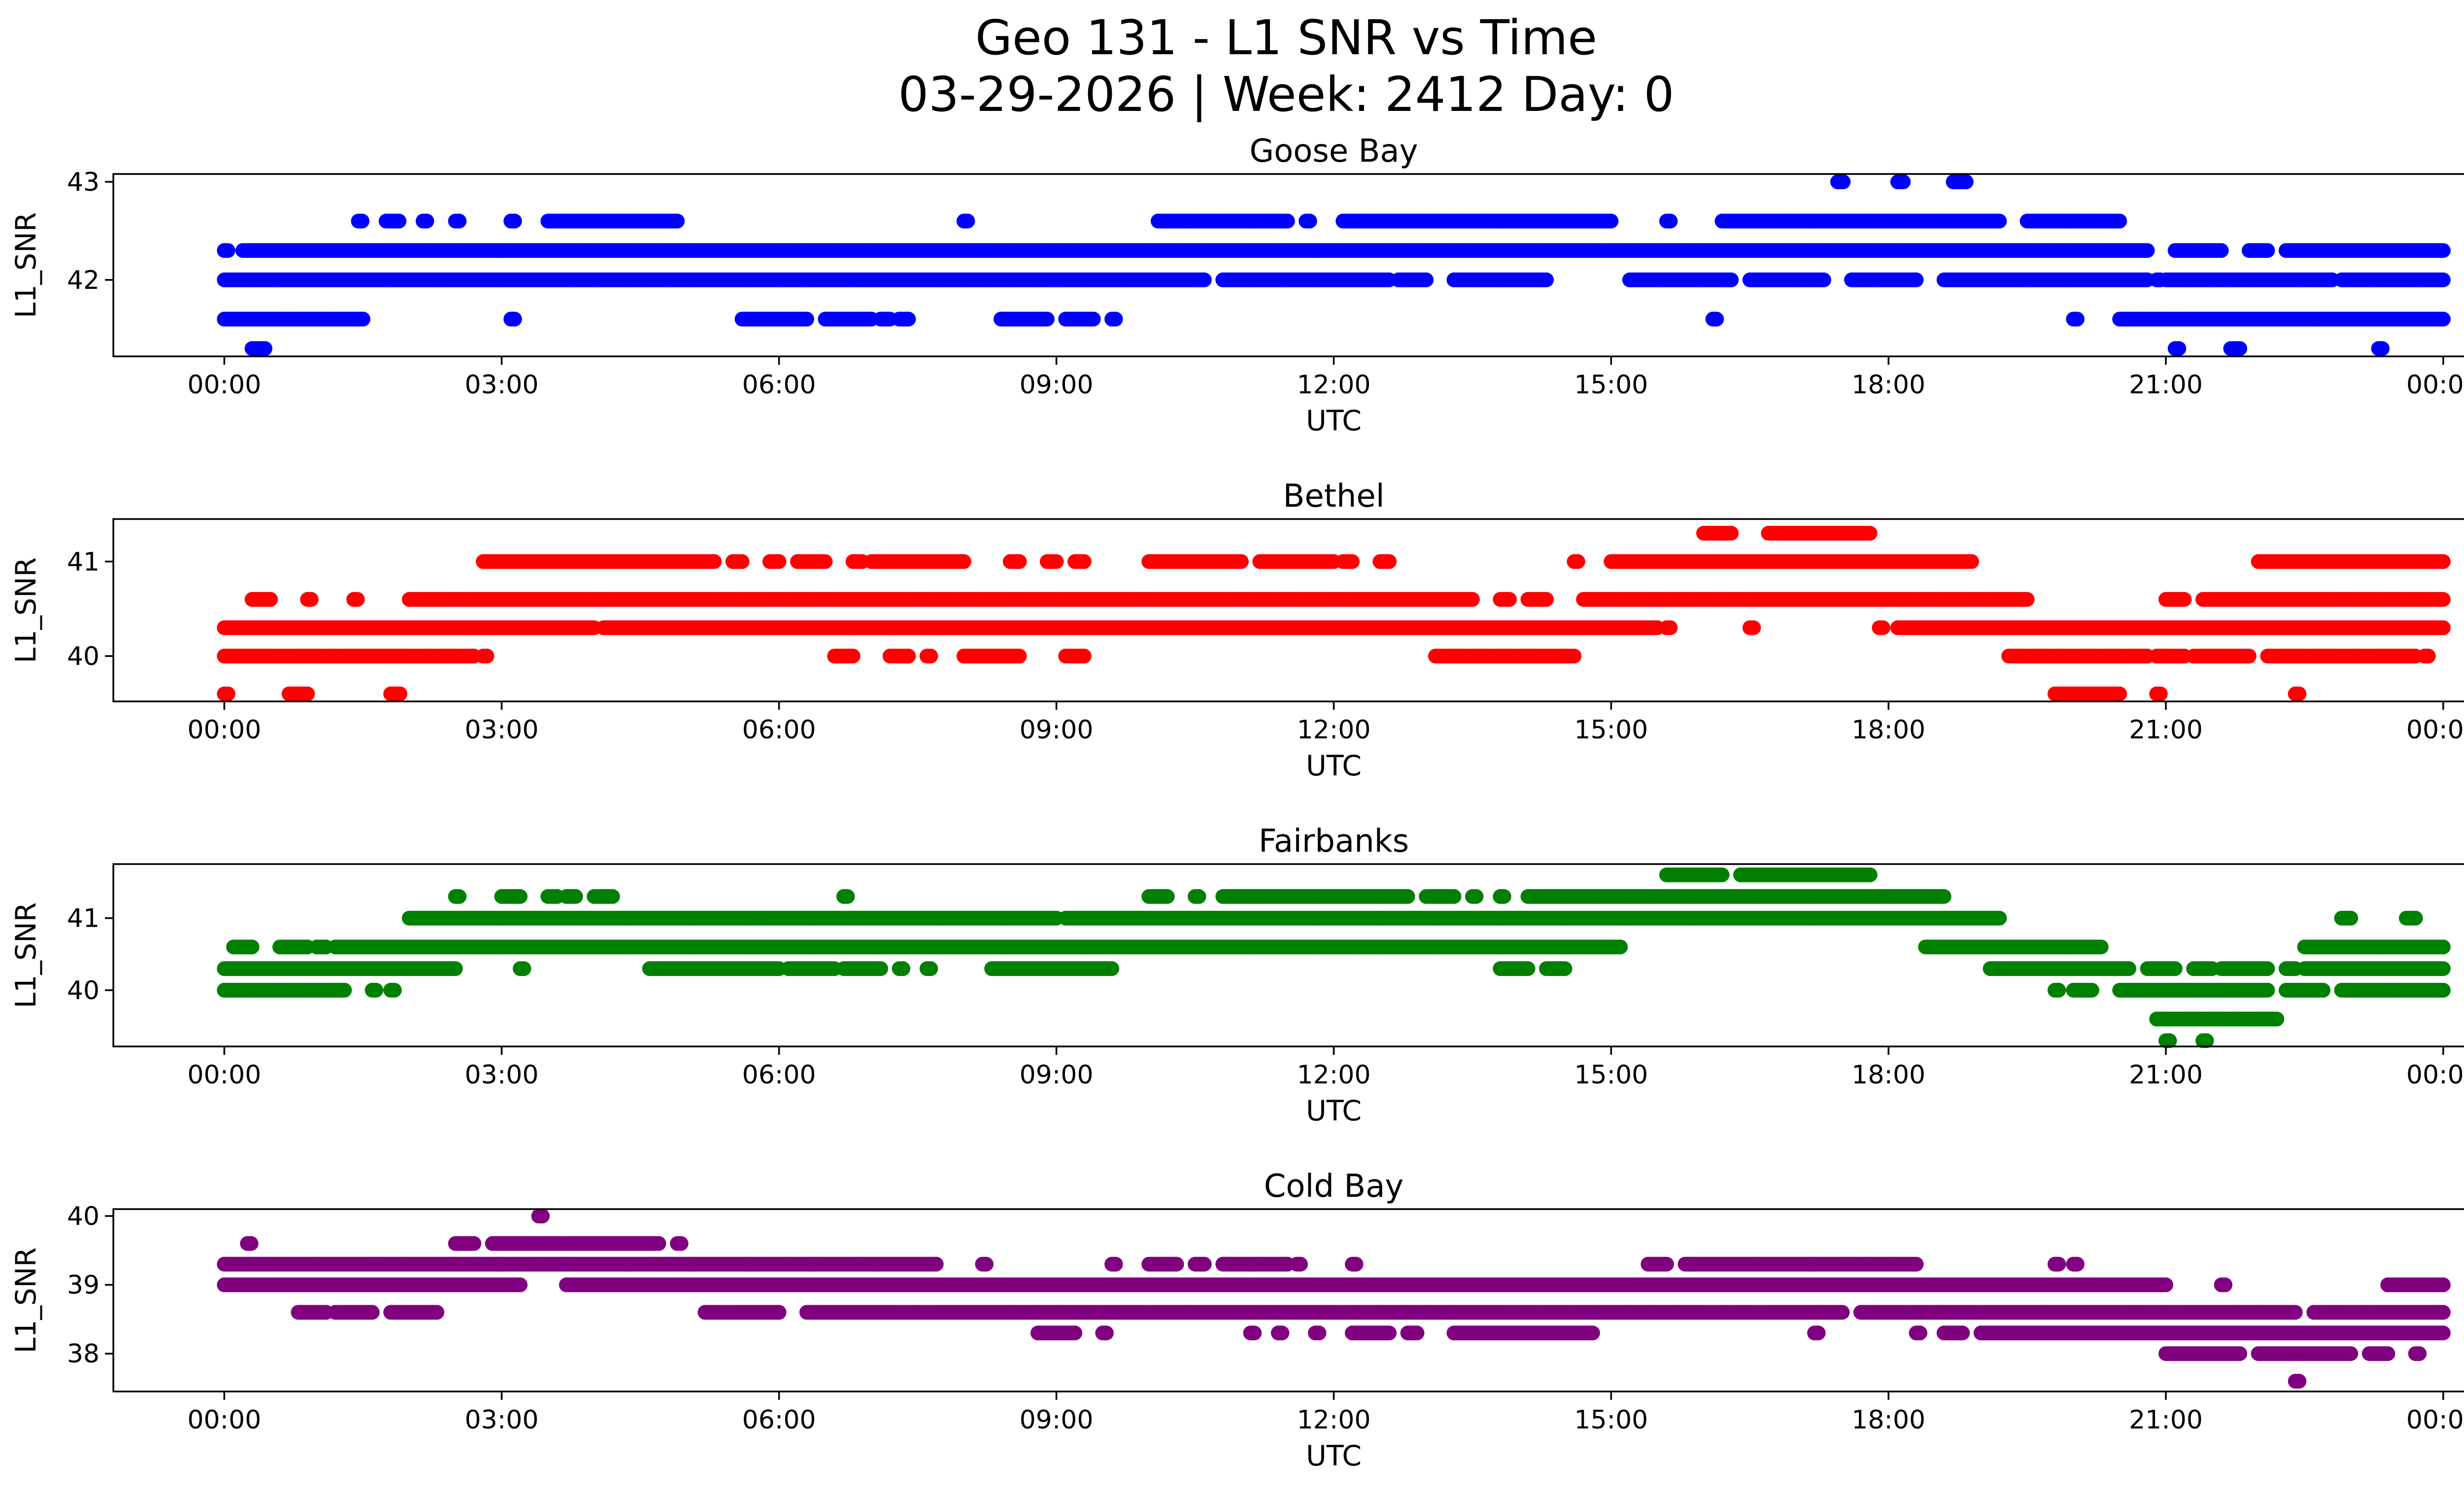  What do you see at coordinates (1888, 385) in the screenshot?
I see `x-tick-label: 18:00` at bounding box center [1888, 385].